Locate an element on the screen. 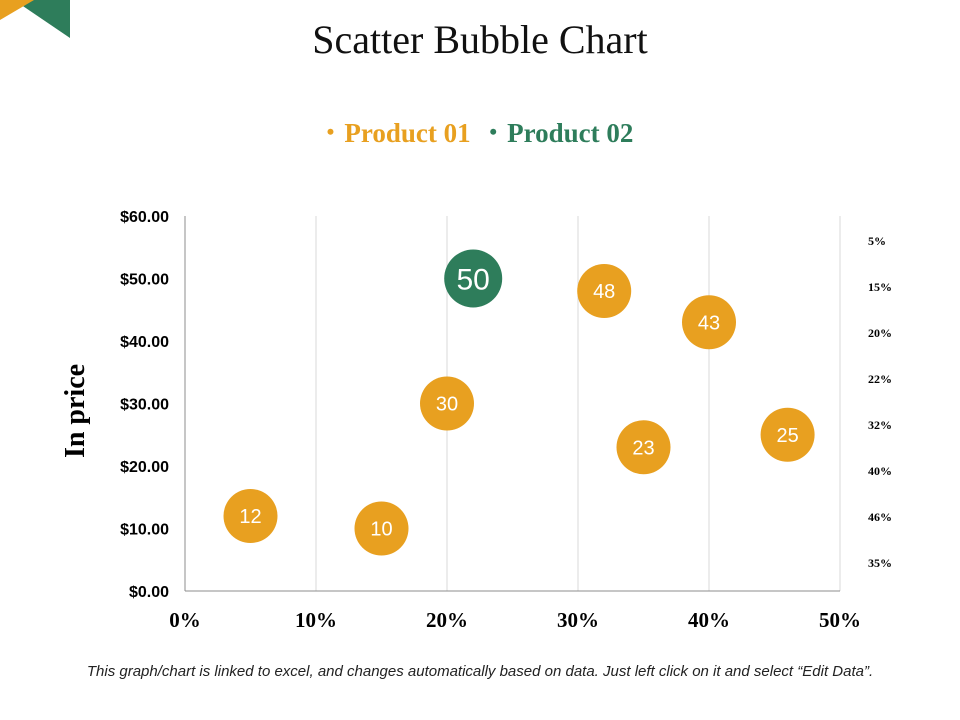  legend-item-product-02: • Product 02 is located at coordinates (561, 133).